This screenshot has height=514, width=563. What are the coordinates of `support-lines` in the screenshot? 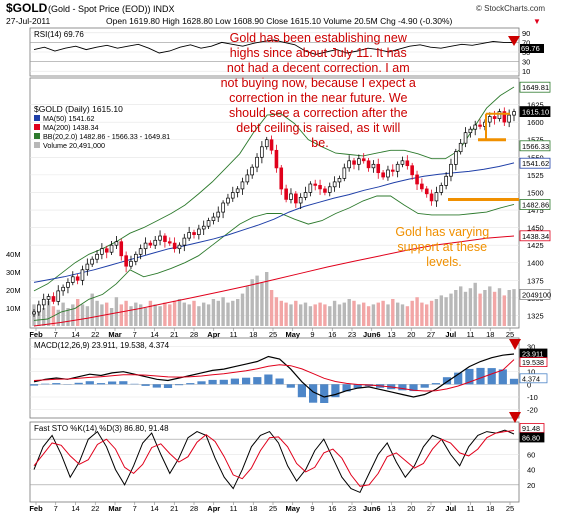 It's located at (483, 156).